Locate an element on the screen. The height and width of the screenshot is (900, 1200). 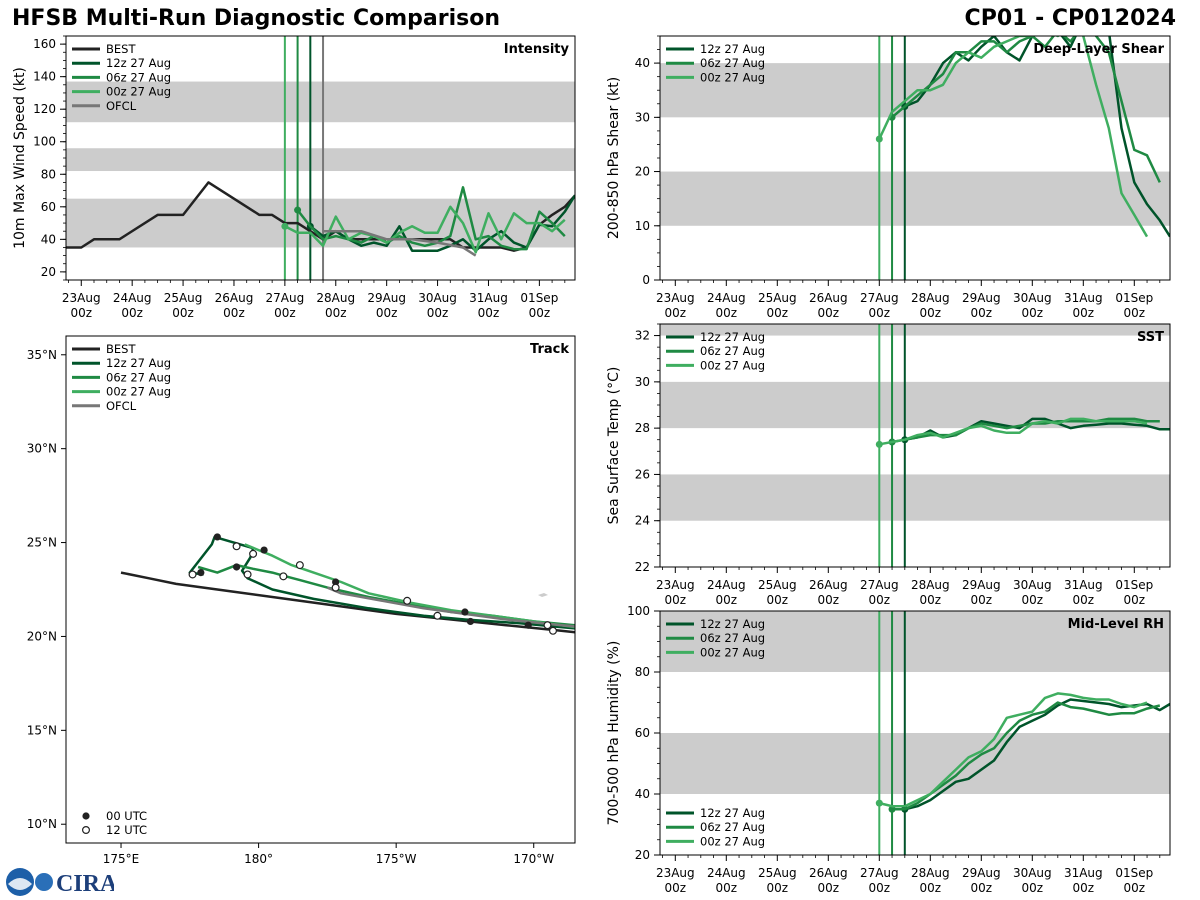
intensity-legend-label: BEST is located at coordinates (121, 49).